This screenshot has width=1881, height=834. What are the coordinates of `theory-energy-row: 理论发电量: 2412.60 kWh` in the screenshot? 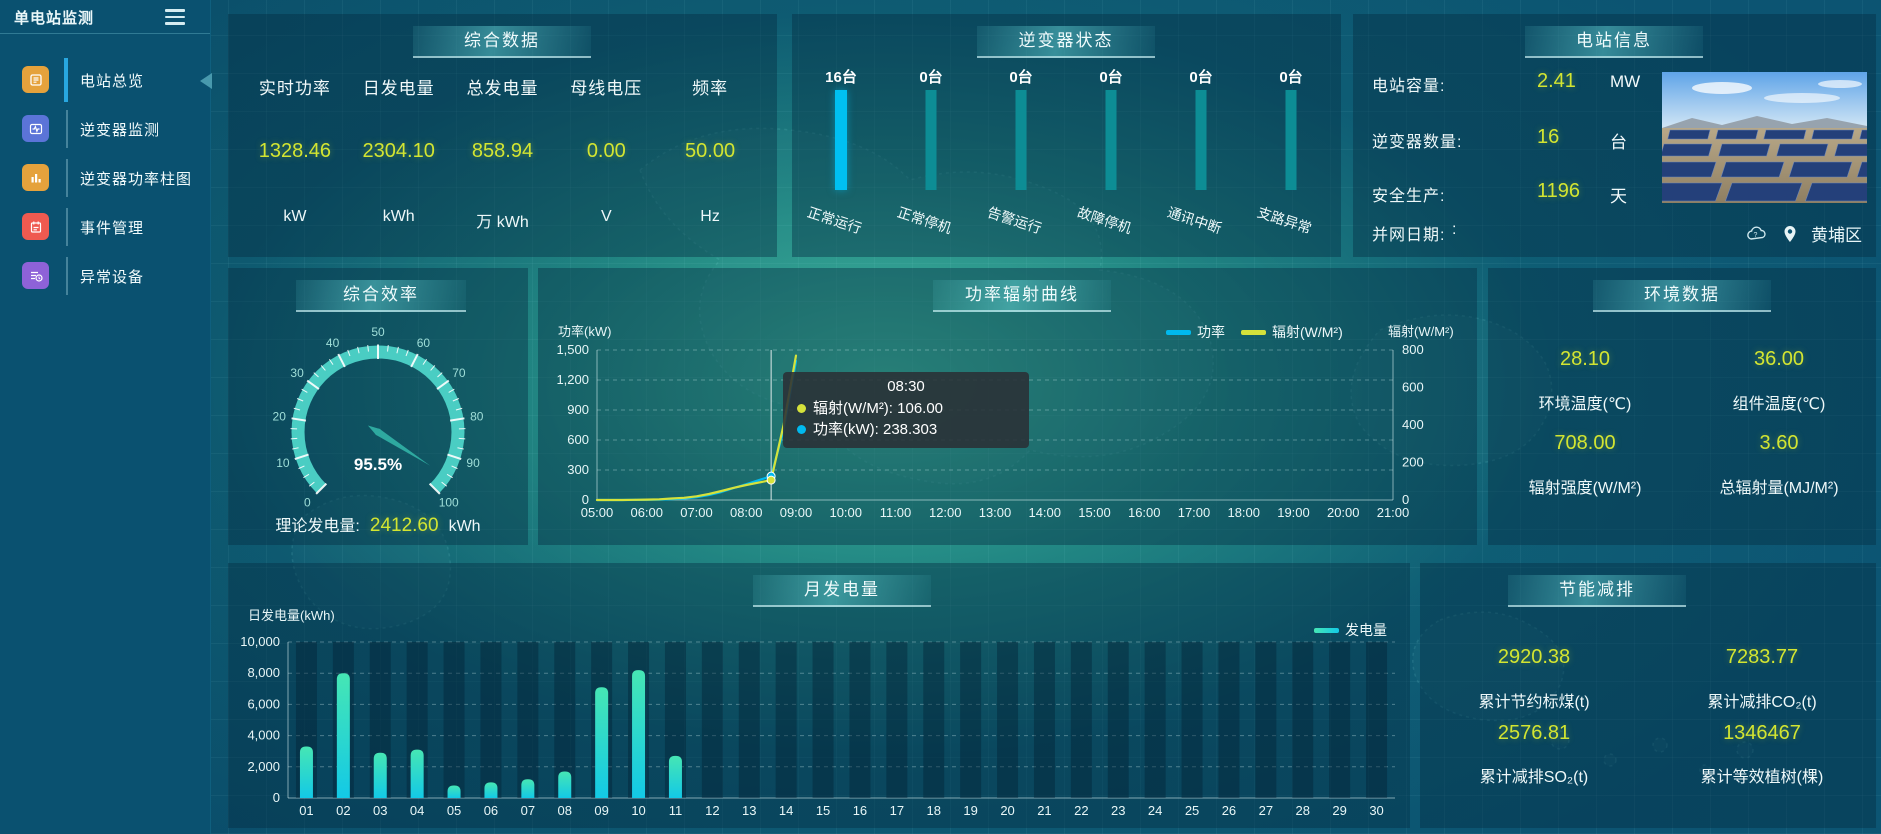 It's located at (378, 524).